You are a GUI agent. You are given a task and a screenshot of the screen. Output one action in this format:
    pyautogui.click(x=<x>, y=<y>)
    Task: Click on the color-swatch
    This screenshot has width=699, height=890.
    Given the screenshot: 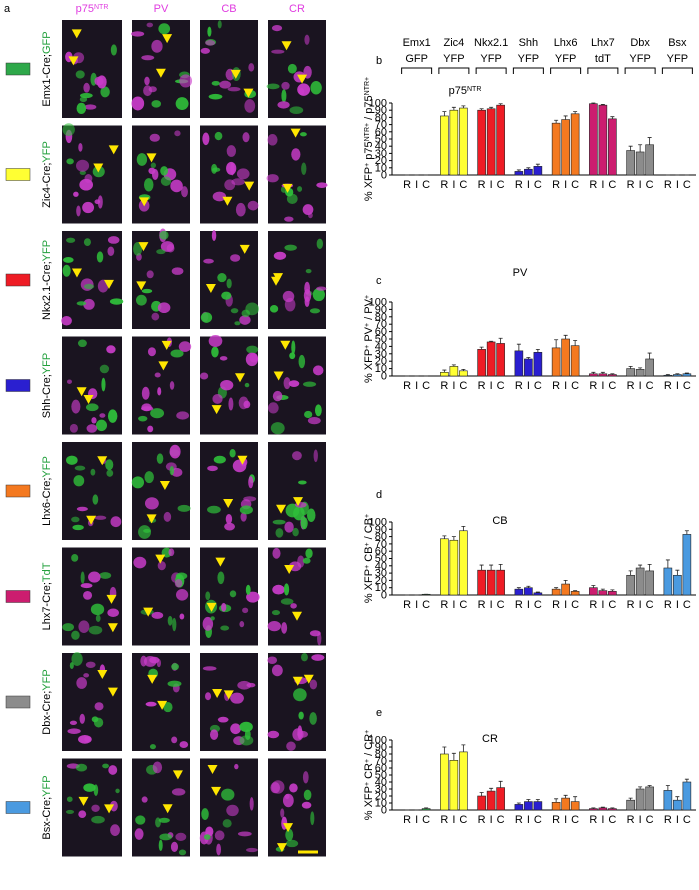 What is the action you would take?
    pyautogui.click(x=18, y=69)
    